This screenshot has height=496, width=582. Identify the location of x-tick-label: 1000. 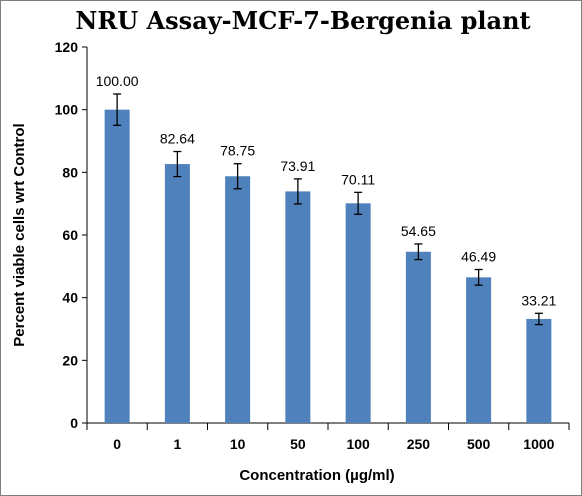
(538, 444).